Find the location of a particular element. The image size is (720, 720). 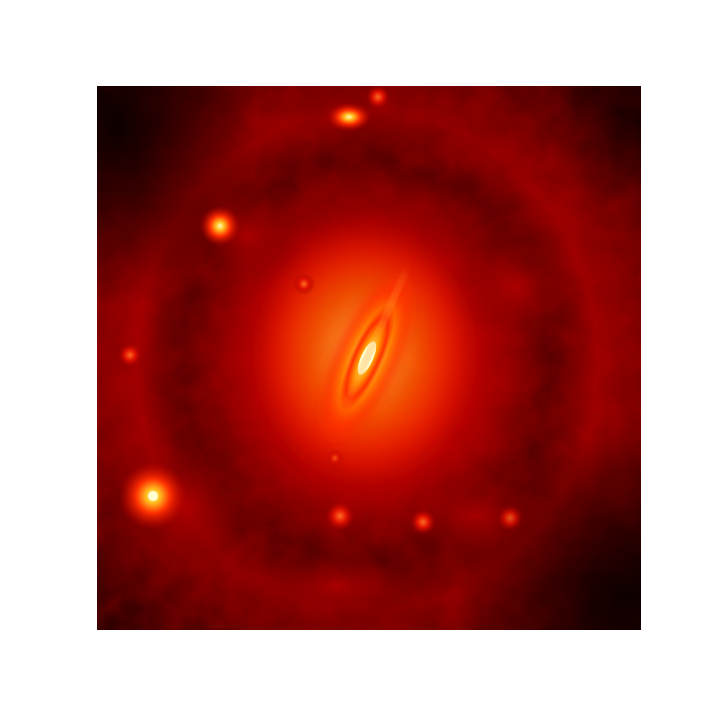

satellite-lower-left-core is located at coordinates (153, 496).